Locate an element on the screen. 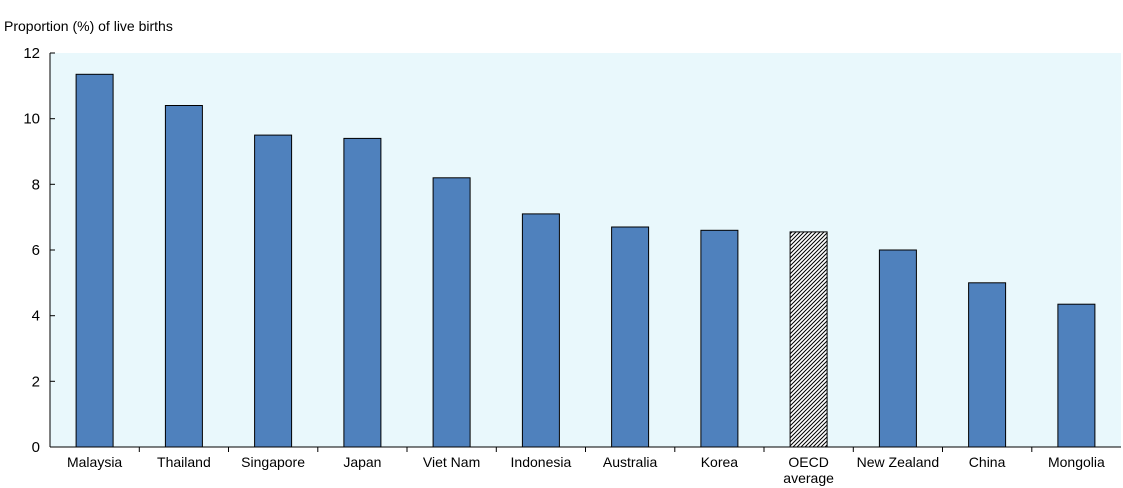  y-tick-label: 4 is located at coordinates (36, 316).